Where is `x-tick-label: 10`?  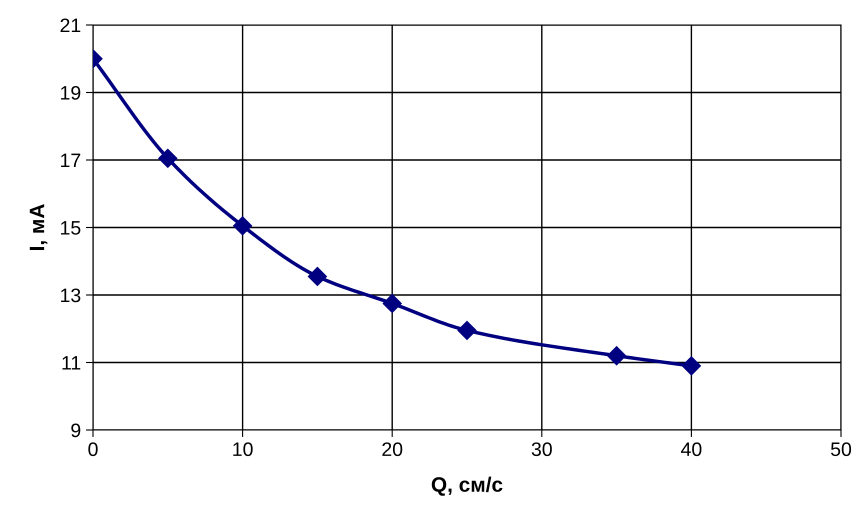 x-tick-label: 10 is located at coordinates (243, 449).